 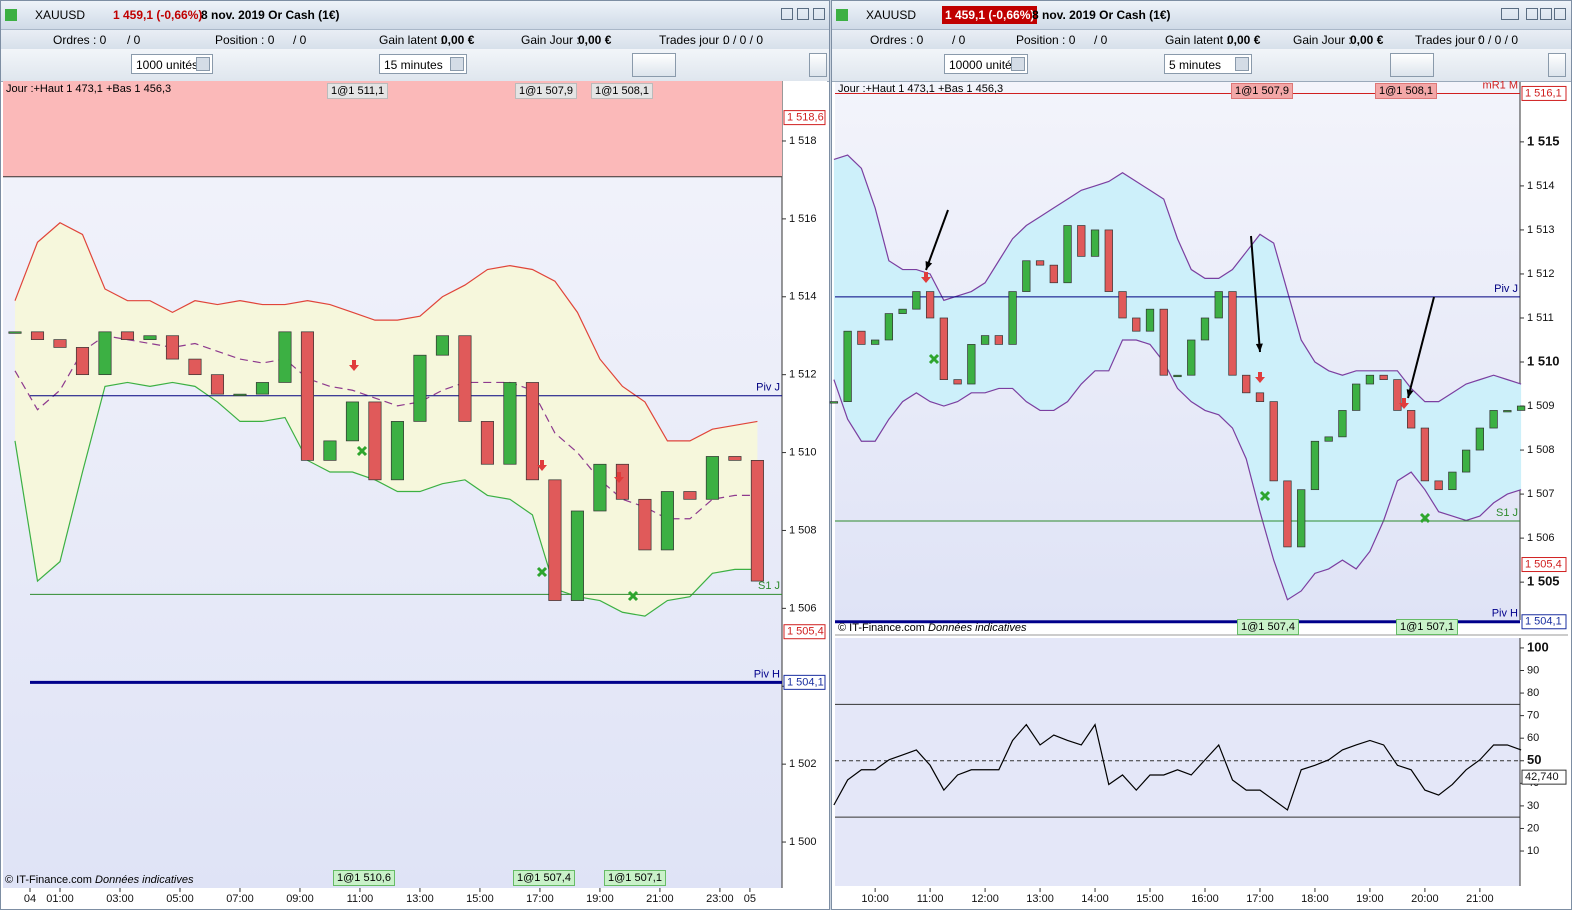 I want to click on y-tick-label: 1 516, so click(x=803, y=219).